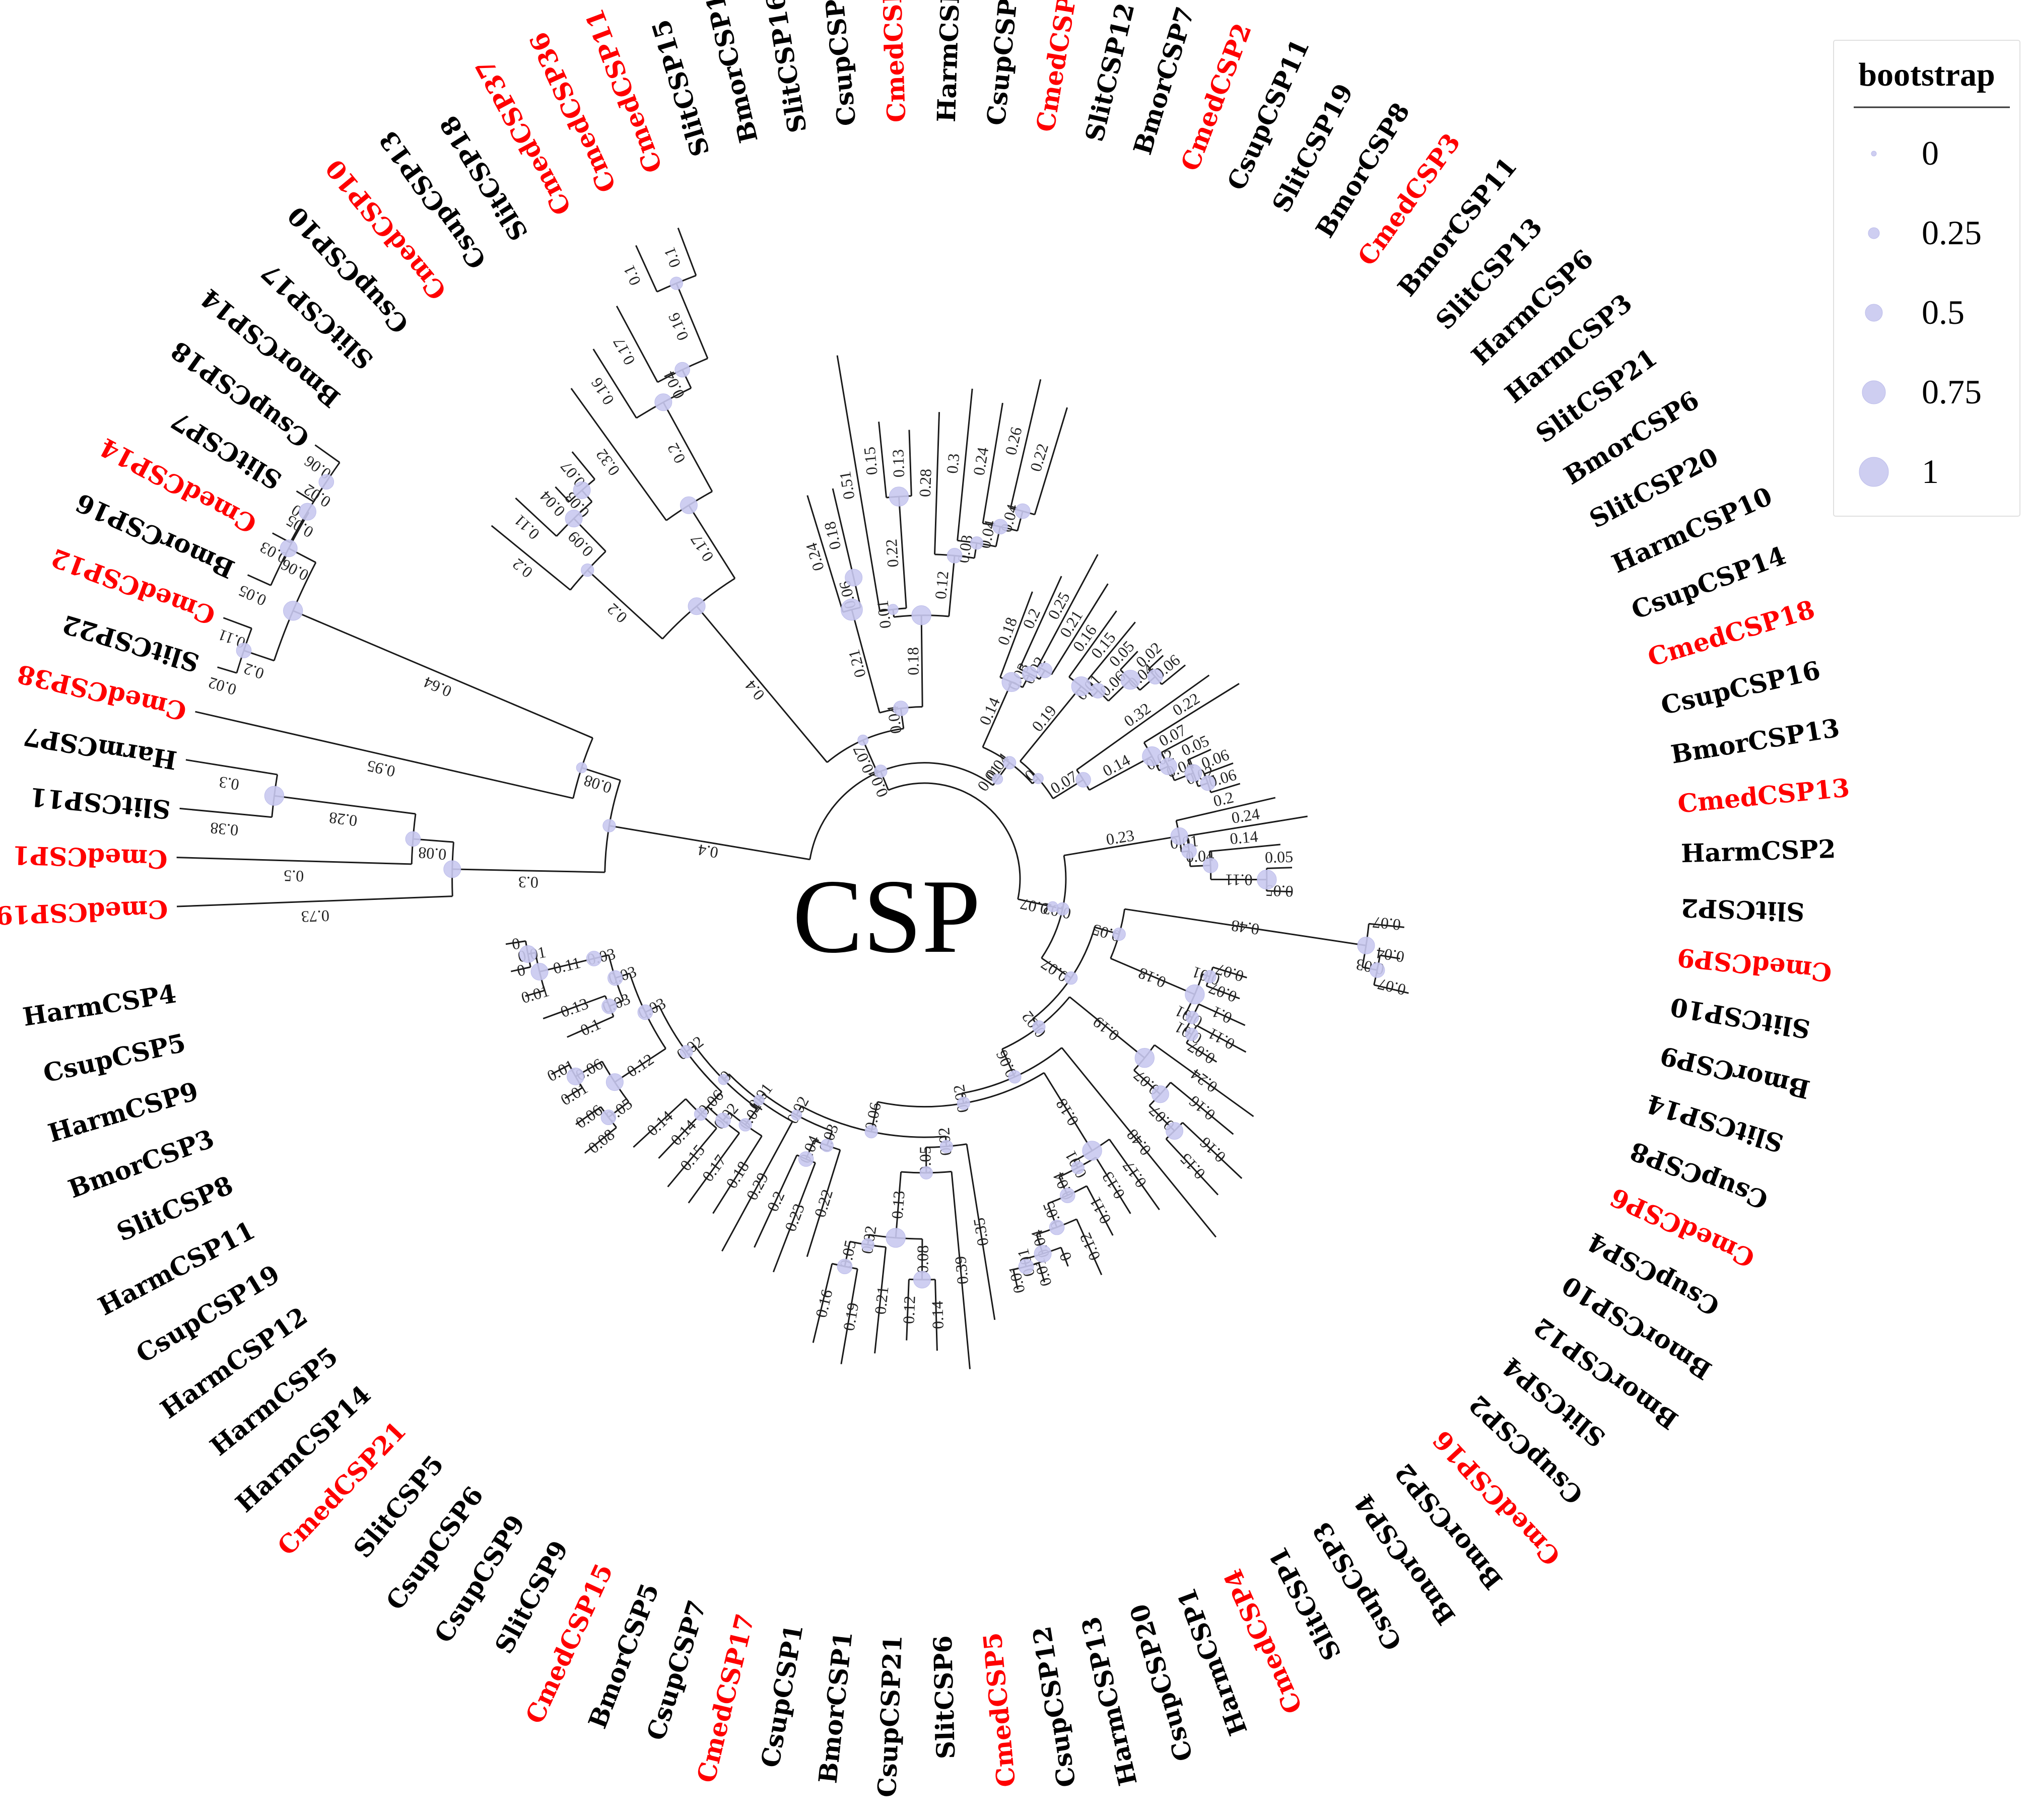 The width and height of the screenshot is (2029, 1820). I want to click on leaf-label: CmedCSP1, so click(90, 857).